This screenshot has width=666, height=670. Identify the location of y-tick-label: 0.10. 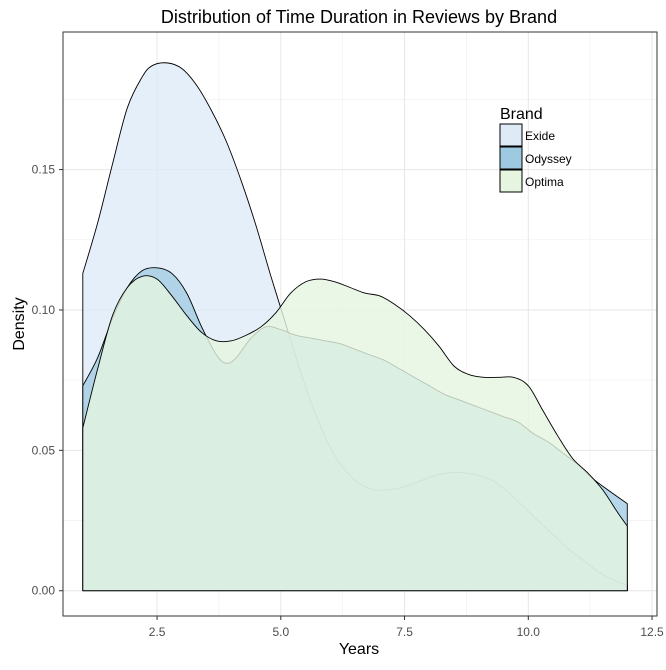
(44, 310).